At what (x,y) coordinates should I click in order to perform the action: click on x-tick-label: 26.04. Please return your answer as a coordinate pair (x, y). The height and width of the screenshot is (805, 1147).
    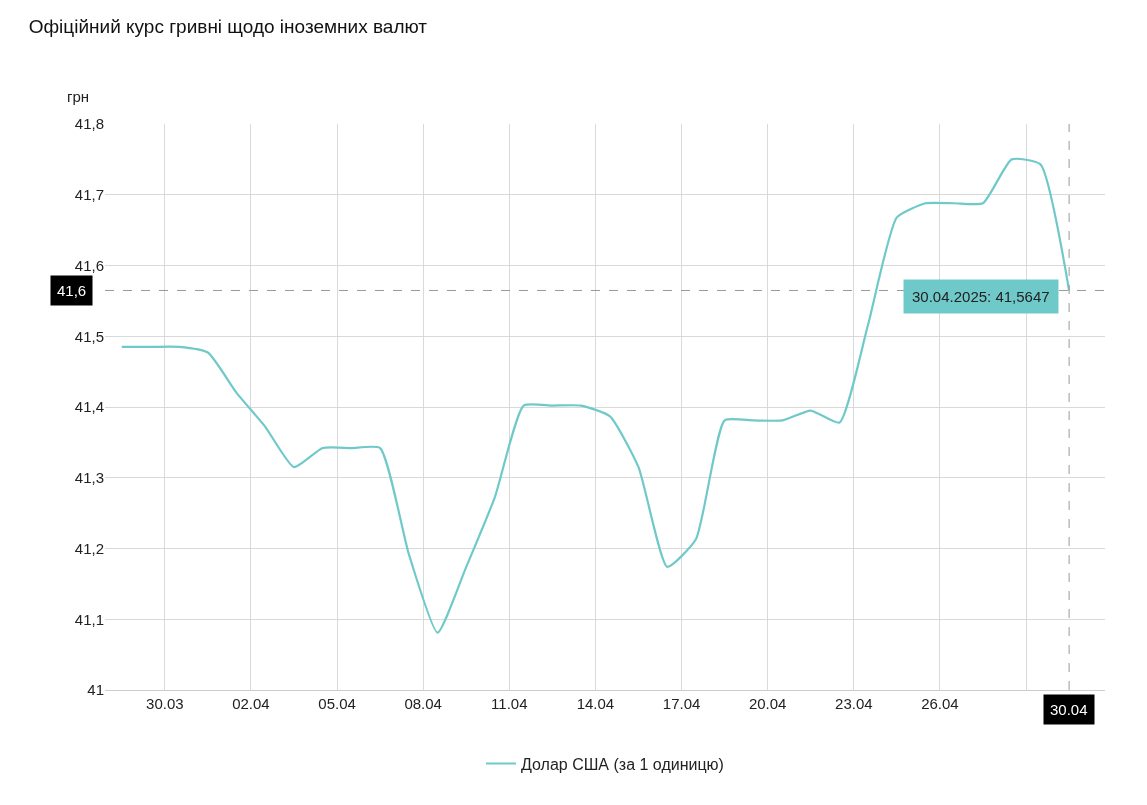
    Looking at the image, I should click on (940, 703).